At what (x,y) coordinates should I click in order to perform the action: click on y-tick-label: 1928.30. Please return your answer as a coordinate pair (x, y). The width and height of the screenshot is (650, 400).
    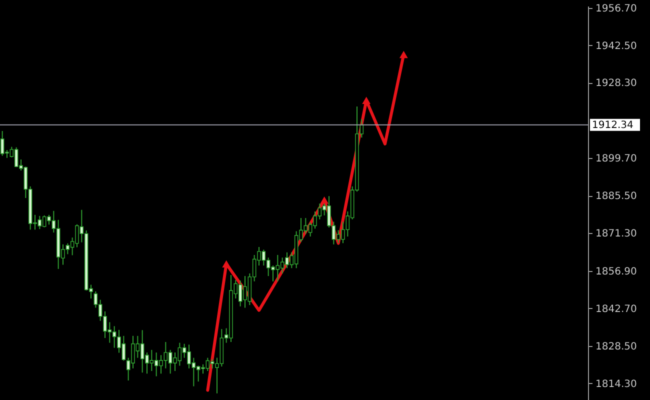
    Looking at the image, I should click on (616, 84).